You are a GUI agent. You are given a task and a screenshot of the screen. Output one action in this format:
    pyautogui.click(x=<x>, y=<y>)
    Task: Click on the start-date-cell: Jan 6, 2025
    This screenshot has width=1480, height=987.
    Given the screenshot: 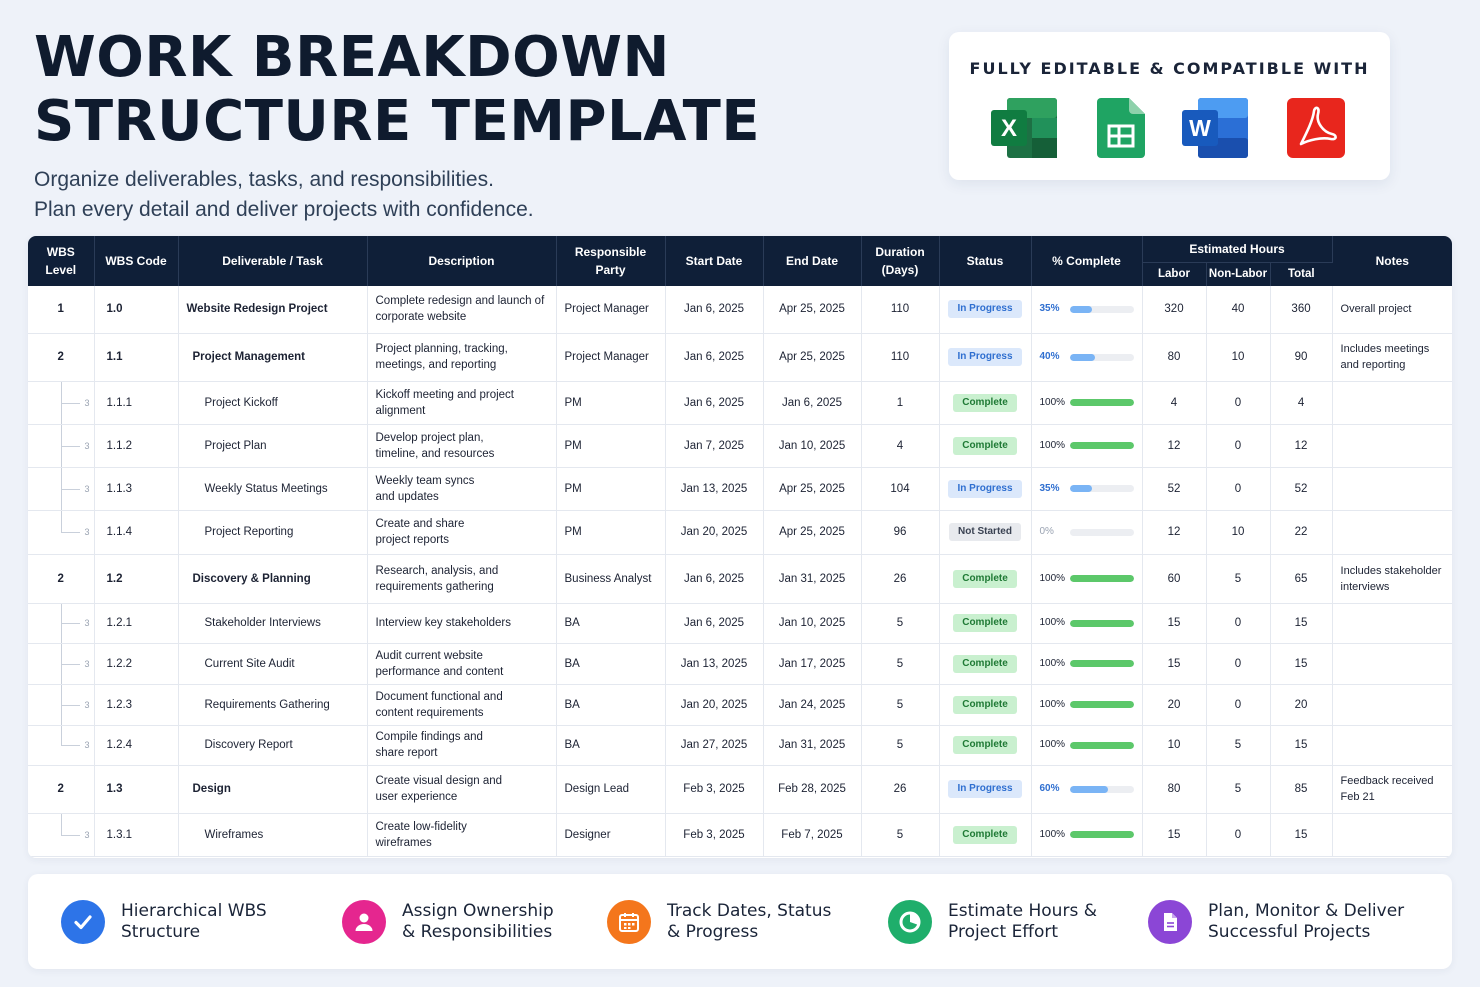 What is the action you would take?
    pyautogui.click(x=714, y=403)
    